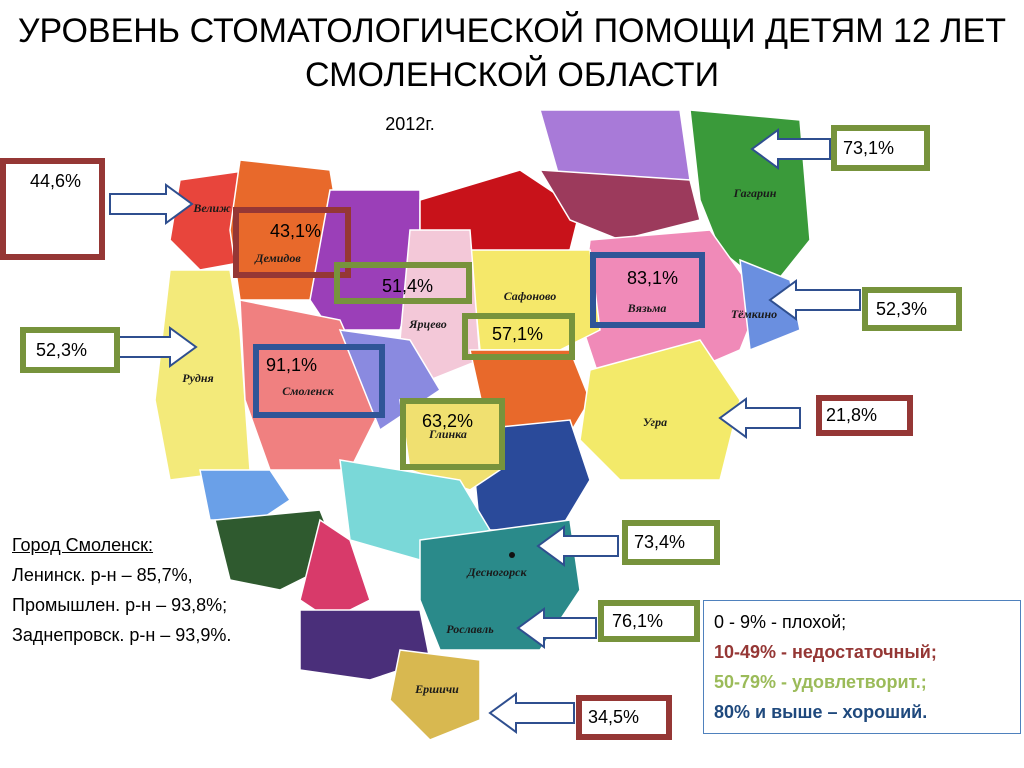  I want to click on note-line: Ленинск. р-н – 85,7%,, so click(102, 575).